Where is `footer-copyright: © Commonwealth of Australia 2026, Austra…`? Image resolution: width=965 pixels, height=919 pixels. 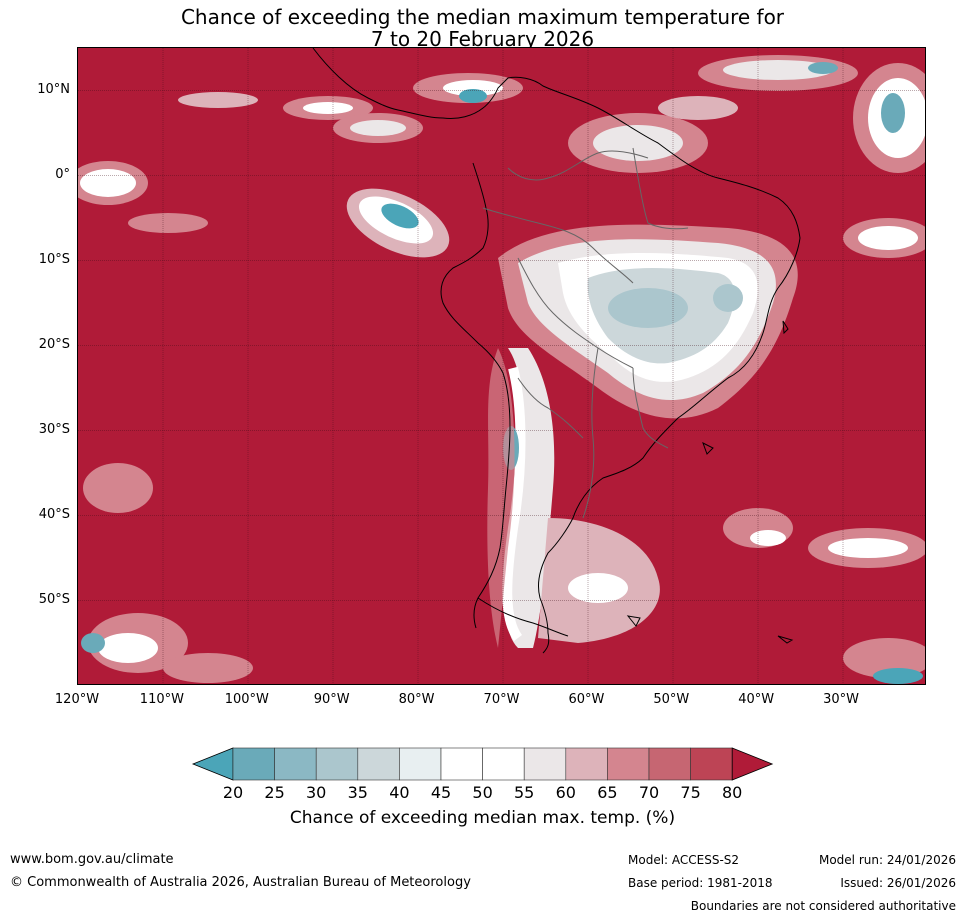 footer-copyright: © Commonwealth of Australia 2026, Austra… is located at coordinates (240, 882).